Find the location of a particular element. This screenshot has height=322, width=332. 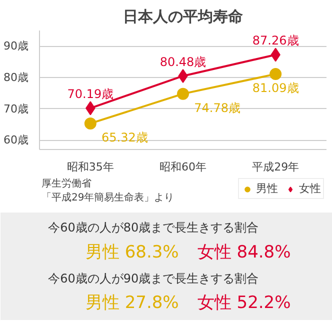

x-tick-label: 昭和60年 is located at coordinates (183, 167).